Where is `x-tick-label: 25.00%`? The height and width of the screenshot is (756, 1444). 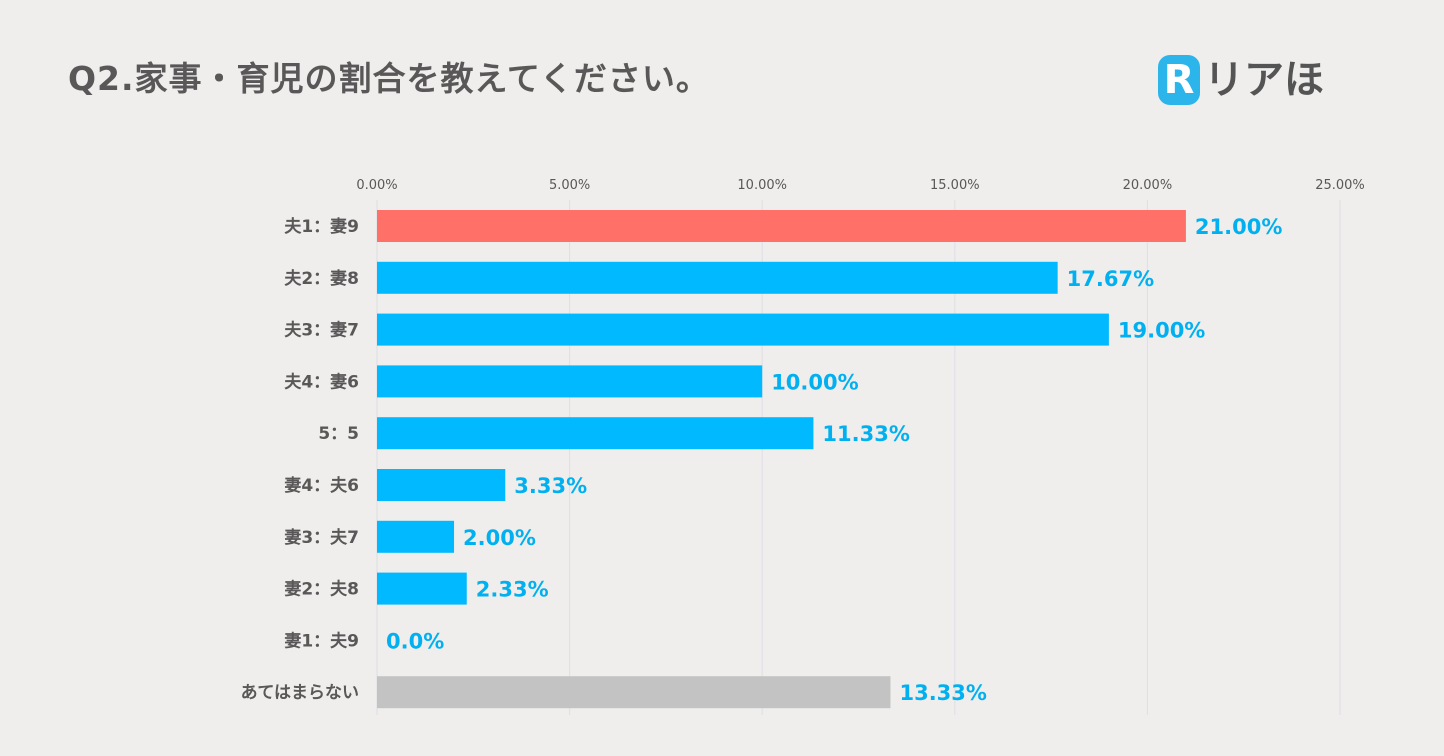
x-tick-label: 25.00% is located at coordinates (1340, 185).